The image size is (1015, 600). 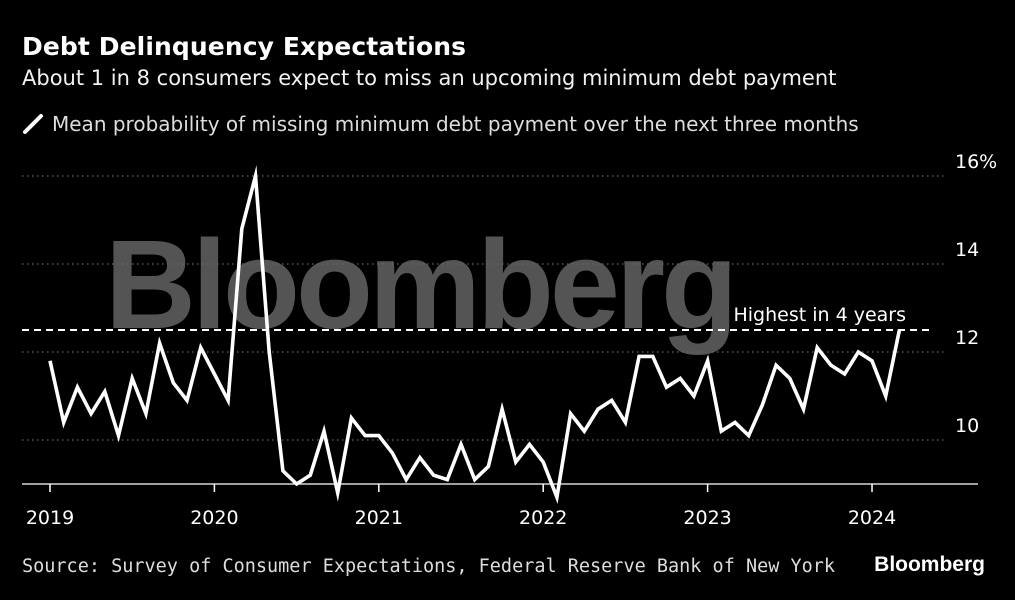 I want to click on x-tick-label: 2020, so click(x=214, y=518).